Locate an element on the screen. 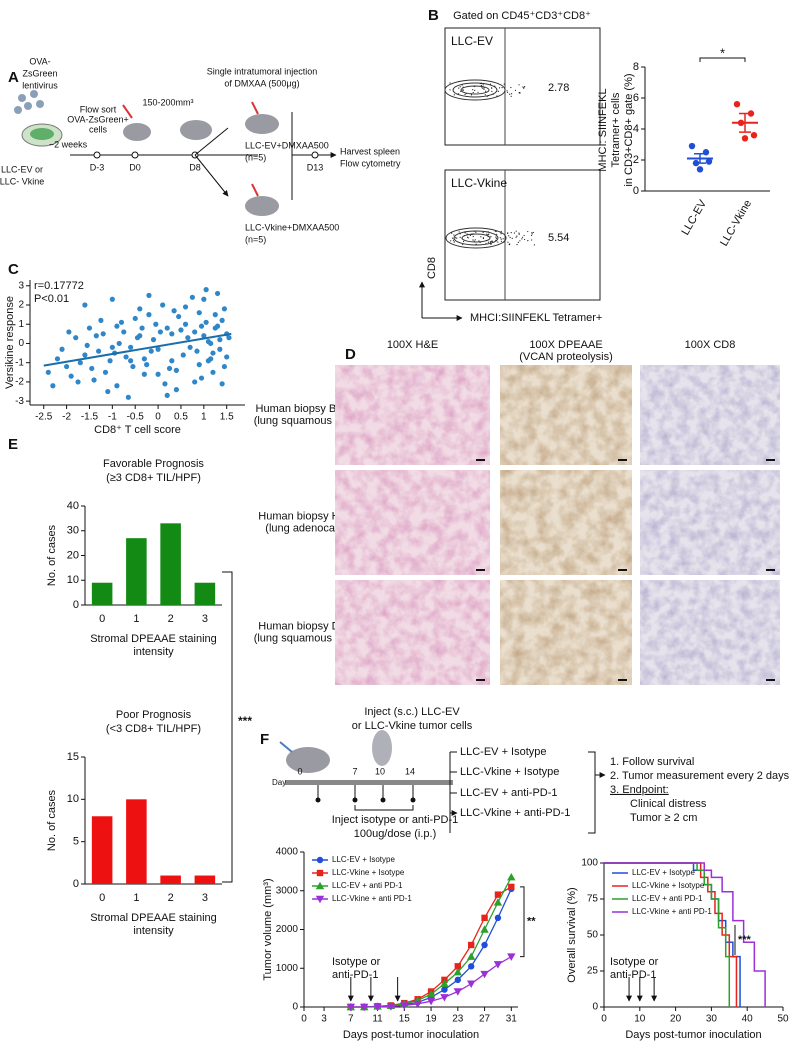  y-tick-label: 100 is located at coordinates (589, 863).